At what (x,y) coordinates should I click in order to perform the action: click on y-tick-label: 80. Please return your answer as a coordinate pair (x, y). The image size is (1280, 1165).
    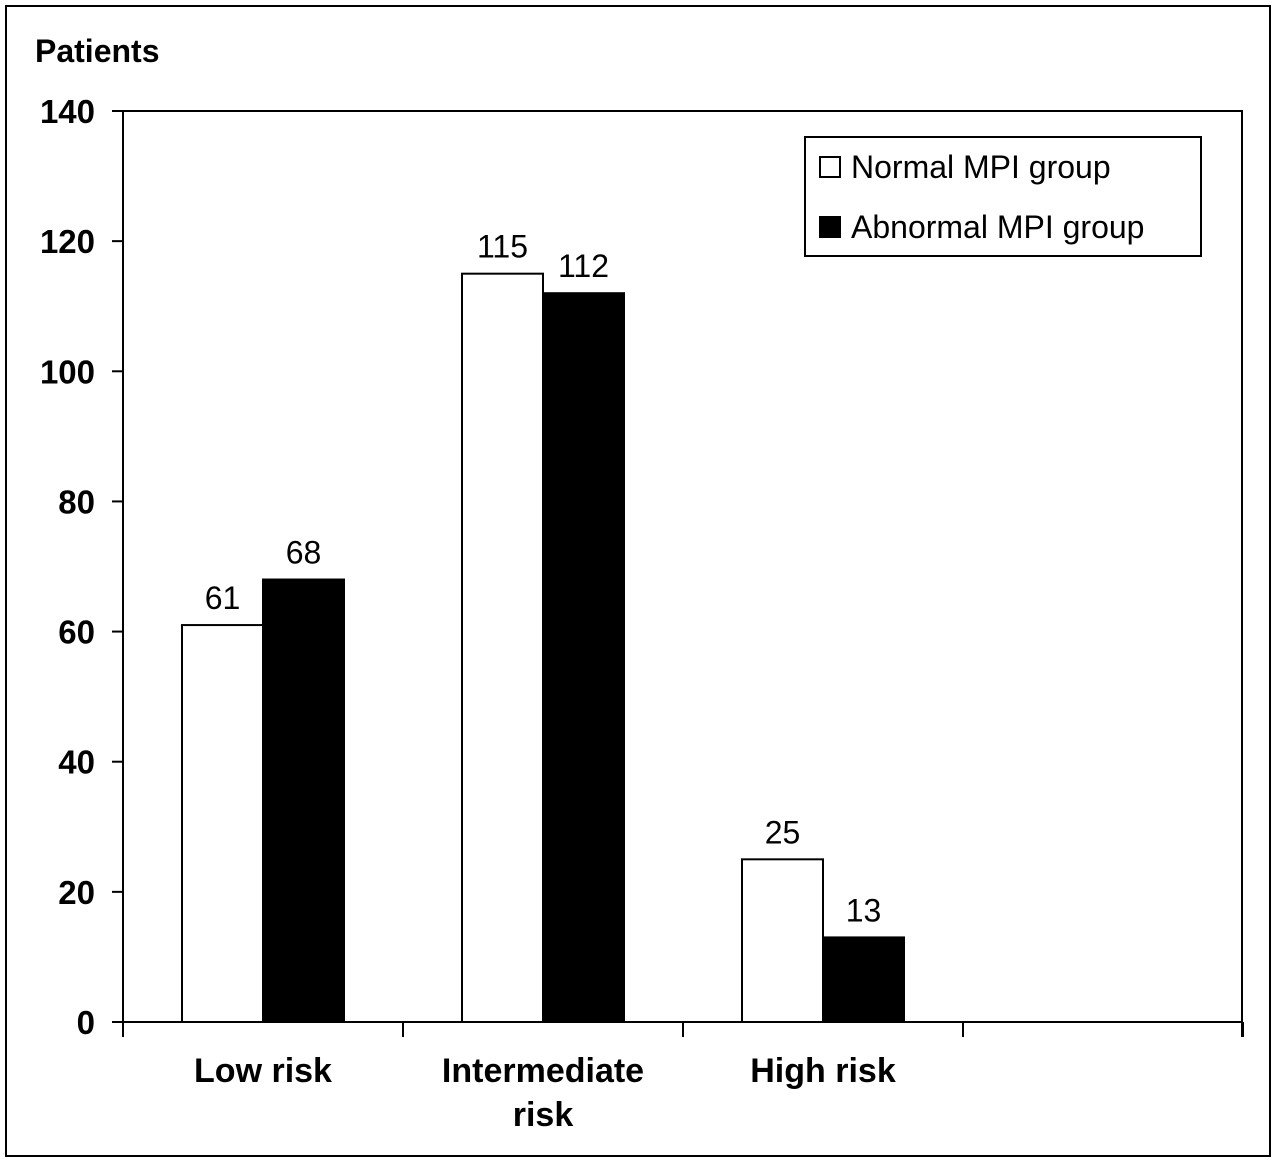
    Looking at the image, I should click on (76, 501).